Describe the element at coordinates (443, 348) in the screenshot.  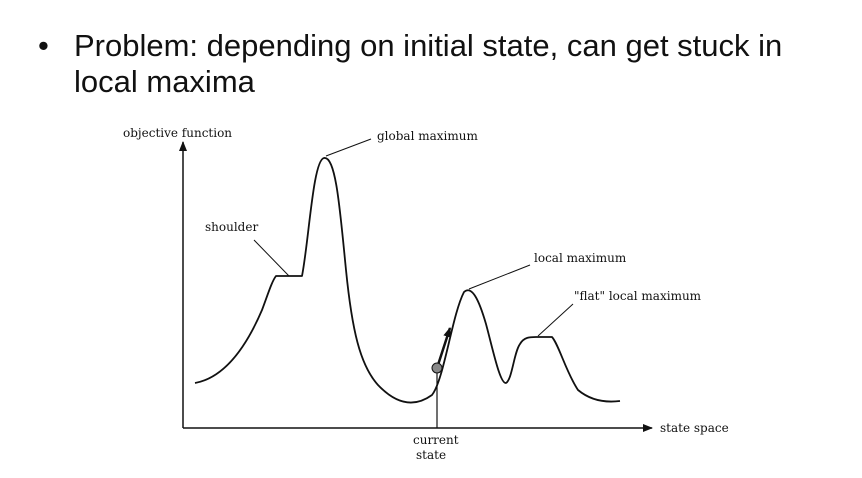
I see `current-state-arrow` at that location.